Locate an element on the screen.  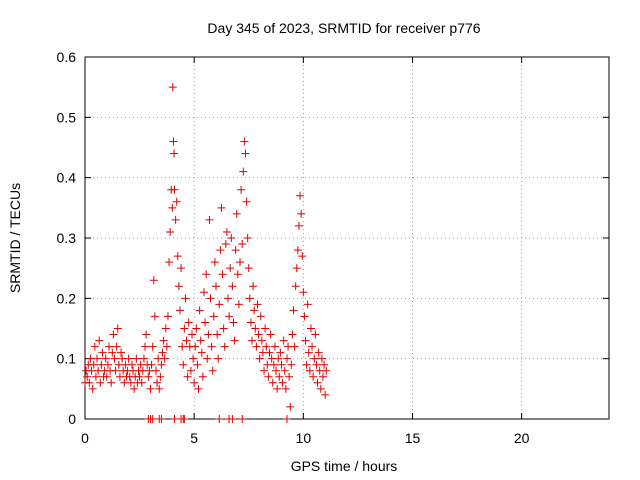
x-tick-label: 15 is located at coordinates (413, 438).